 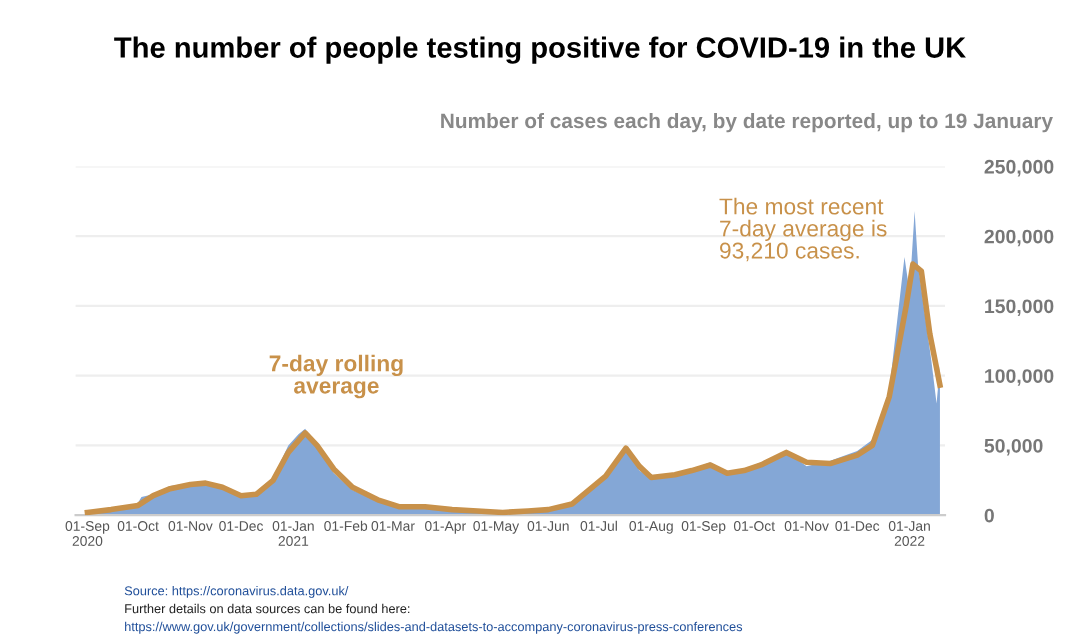 What do you see at coordinates (1019, 307) in the screenshot?
I see `y-tick-label: 150,000` at bounding box center [1019, 307].